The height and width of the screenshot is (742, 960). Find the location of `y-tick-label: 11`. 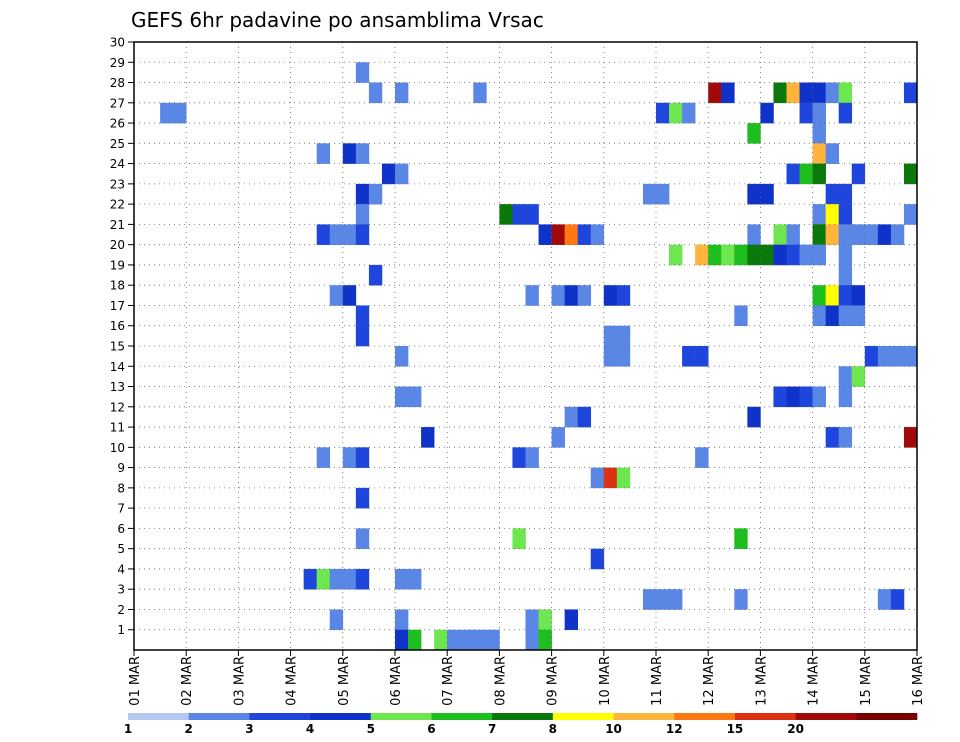

y-tick-label: 11 is located at coordinates (117, 428).